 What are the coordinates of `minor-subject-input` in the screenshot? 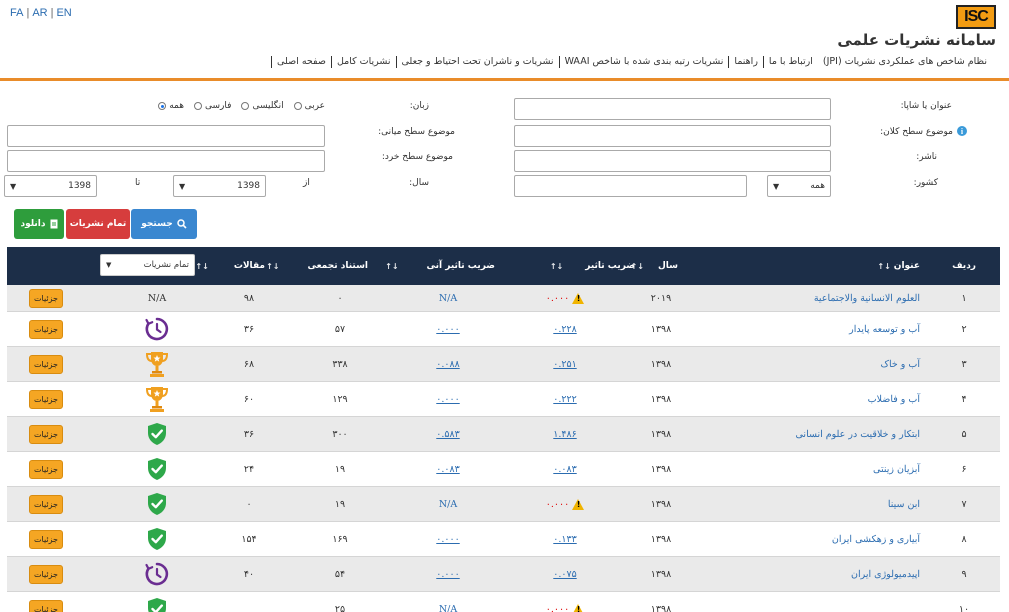 It's located at (166, 161).